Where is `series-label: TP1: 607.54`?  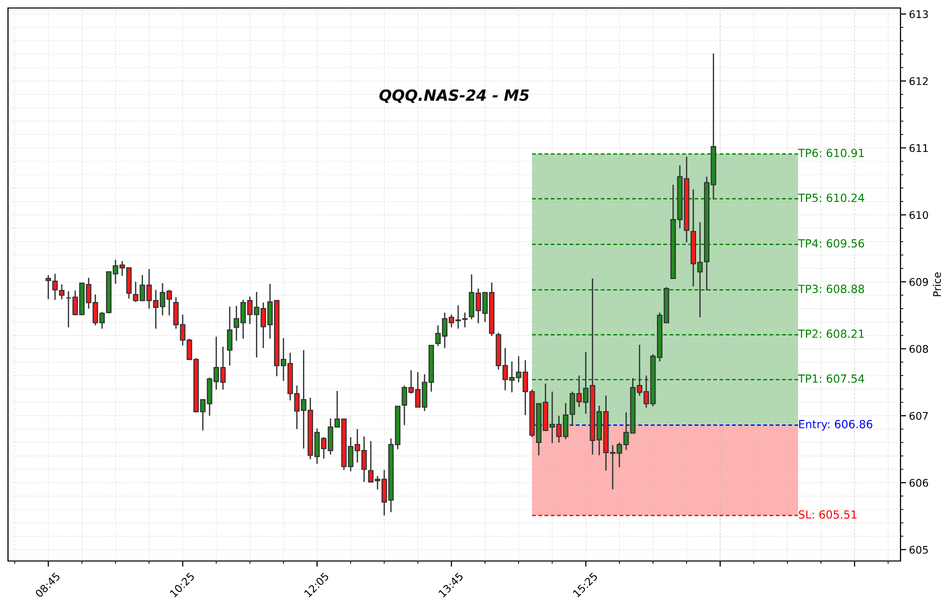 series-label: TP1: 607.54 is located at coordinates (831, 378).